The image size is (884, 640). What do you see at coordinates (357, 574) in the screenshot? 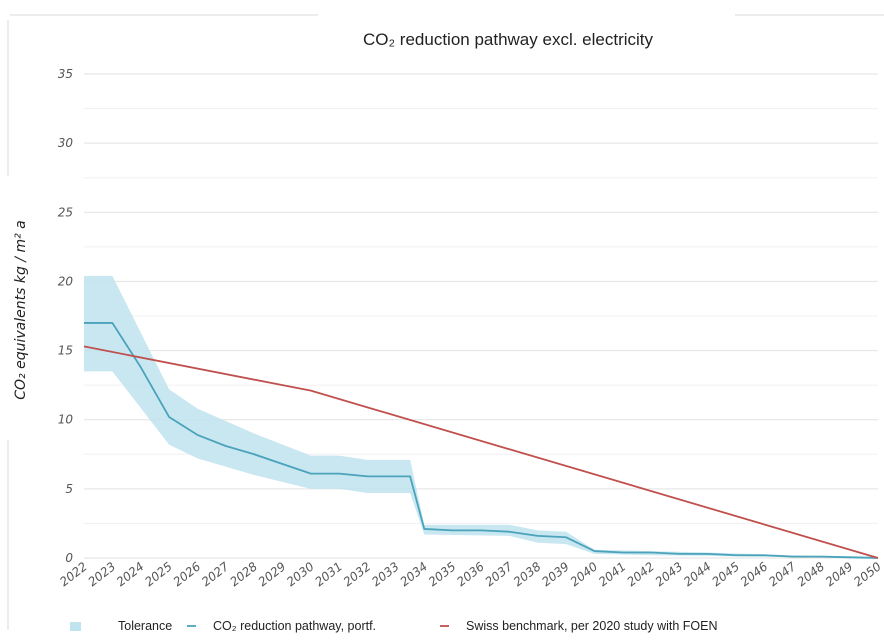
I see `x-tick-label: 2032` at bounding box center [357, 574].